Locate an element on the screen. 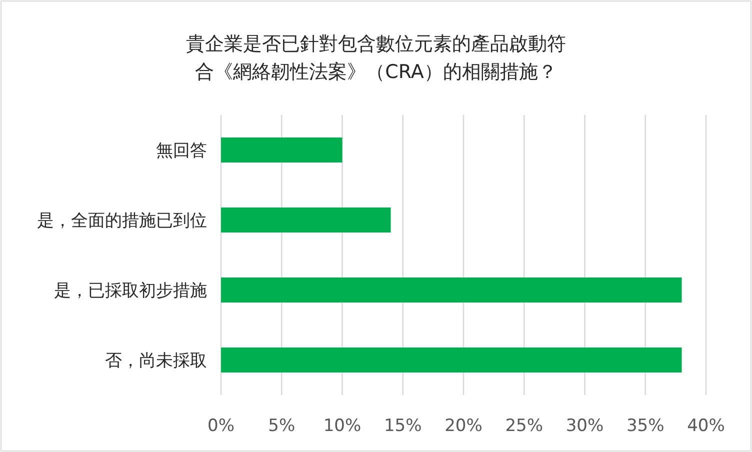  x-tick-label: 35% is located at coordinates (645, 426).